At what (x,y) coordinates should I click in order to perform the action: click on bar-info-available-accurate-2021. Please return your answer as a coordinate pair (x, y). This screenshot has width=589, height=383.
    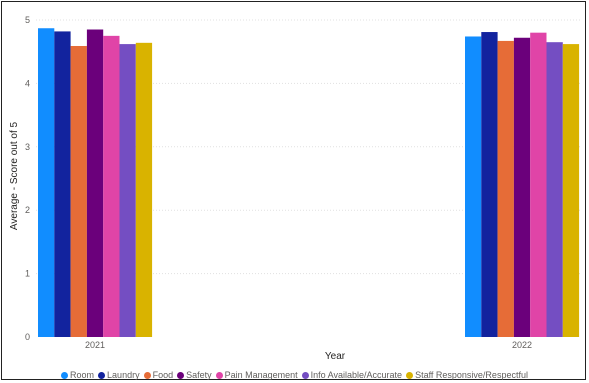
    Looking at the image, I should click on (127, 190).